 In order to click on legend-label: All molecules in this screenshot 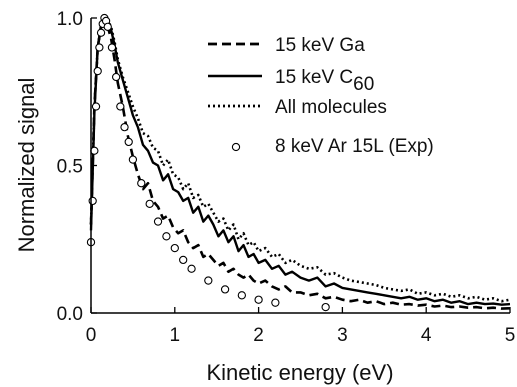, I will do `click(331, 107)`.